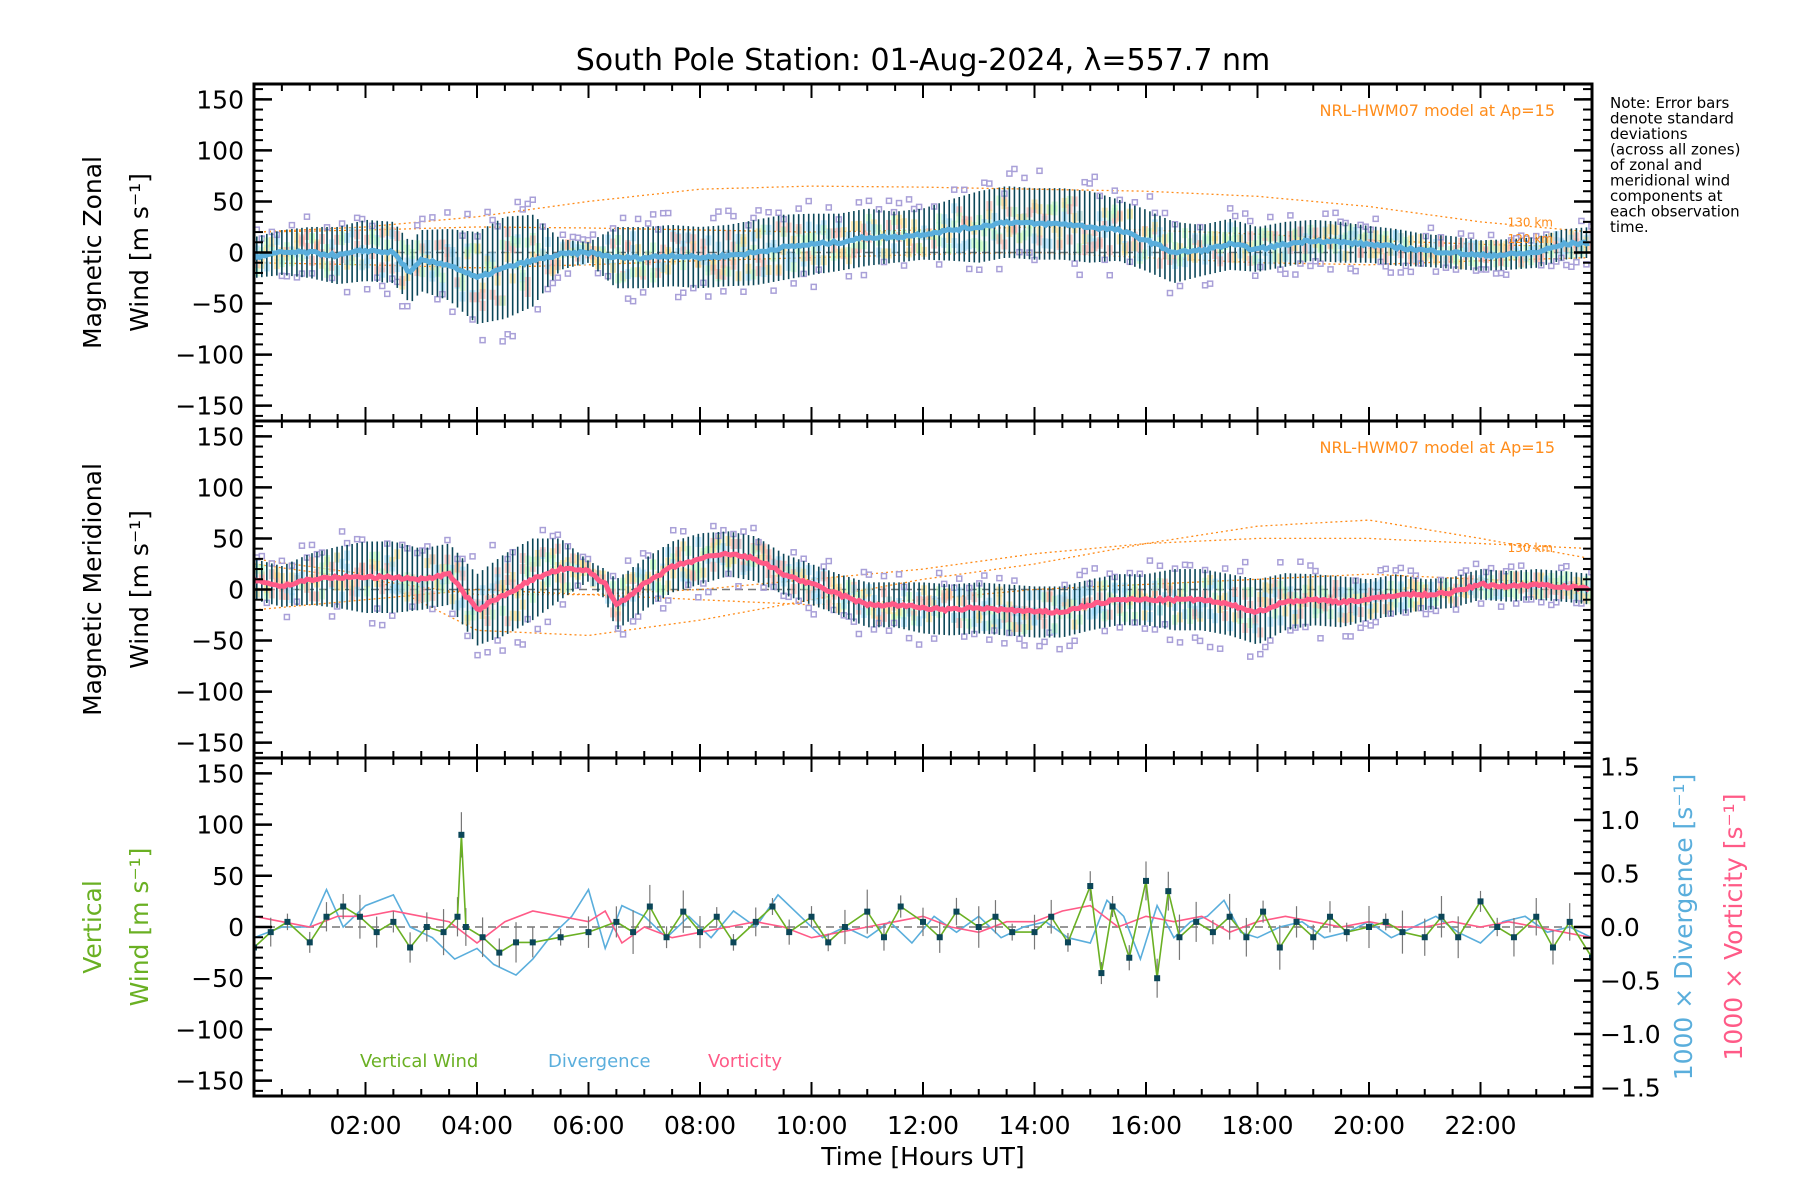 This screenshot has height=1200, width=1800. I want to click on x-axis-title: Time [Hours UT], so click(922, 1156).